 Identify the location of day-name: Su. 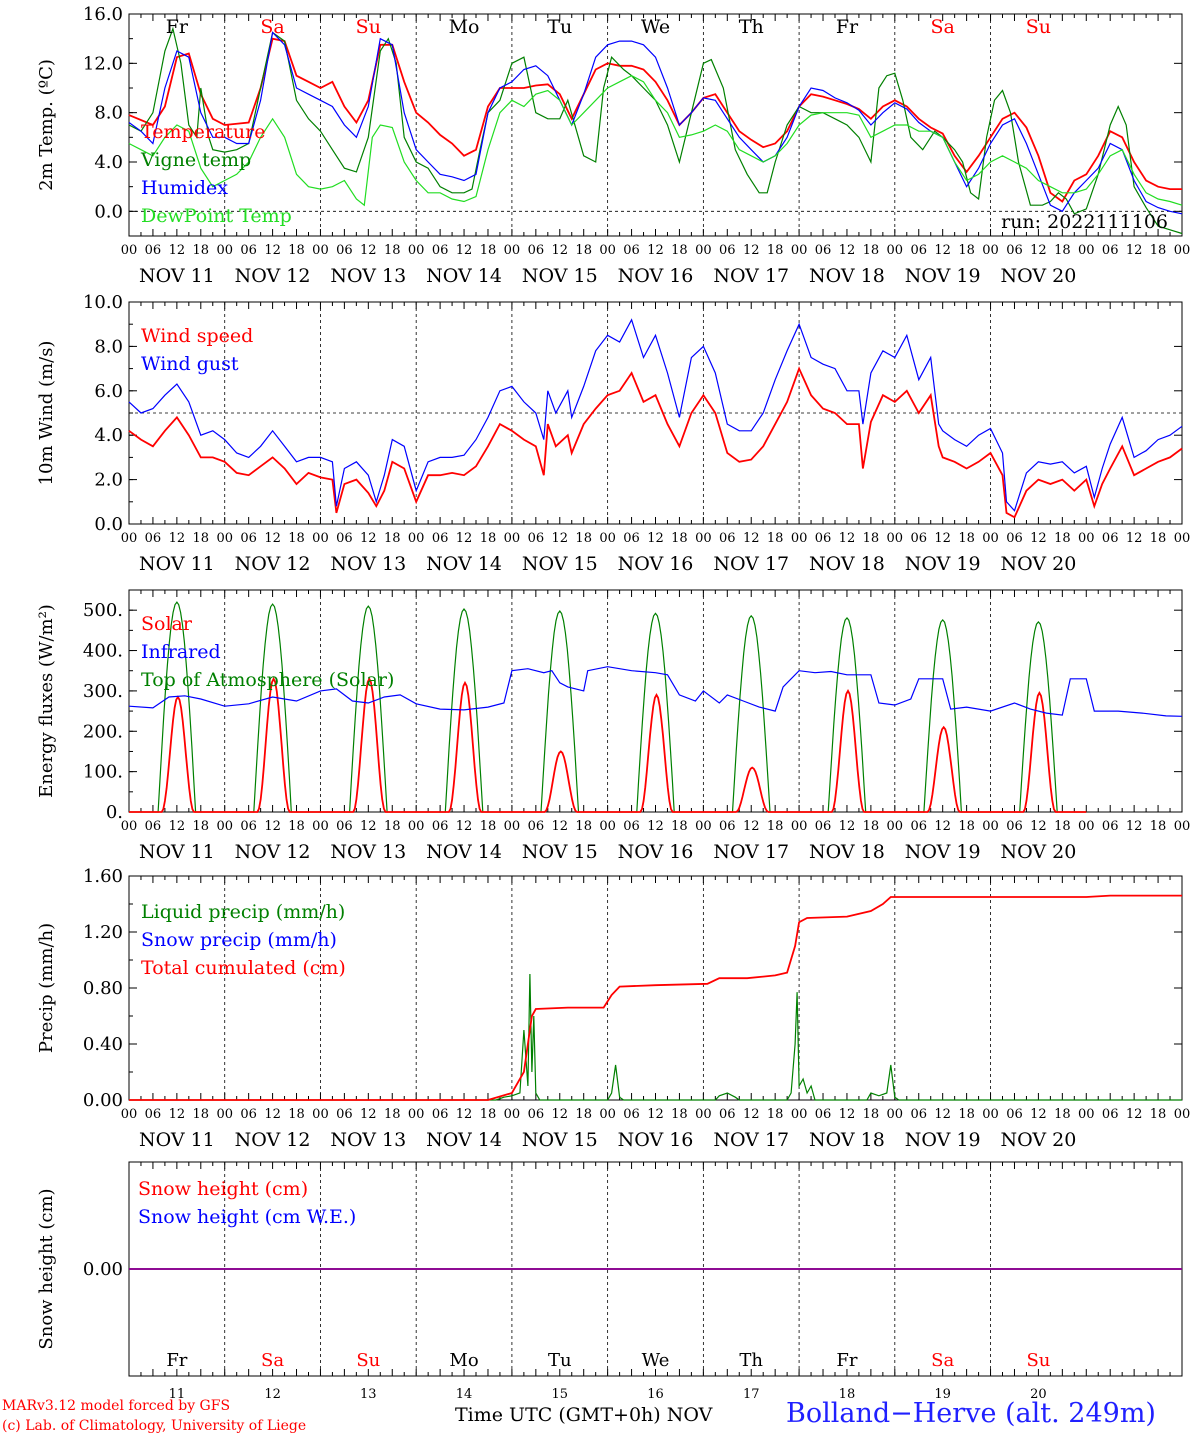
(368, 27).